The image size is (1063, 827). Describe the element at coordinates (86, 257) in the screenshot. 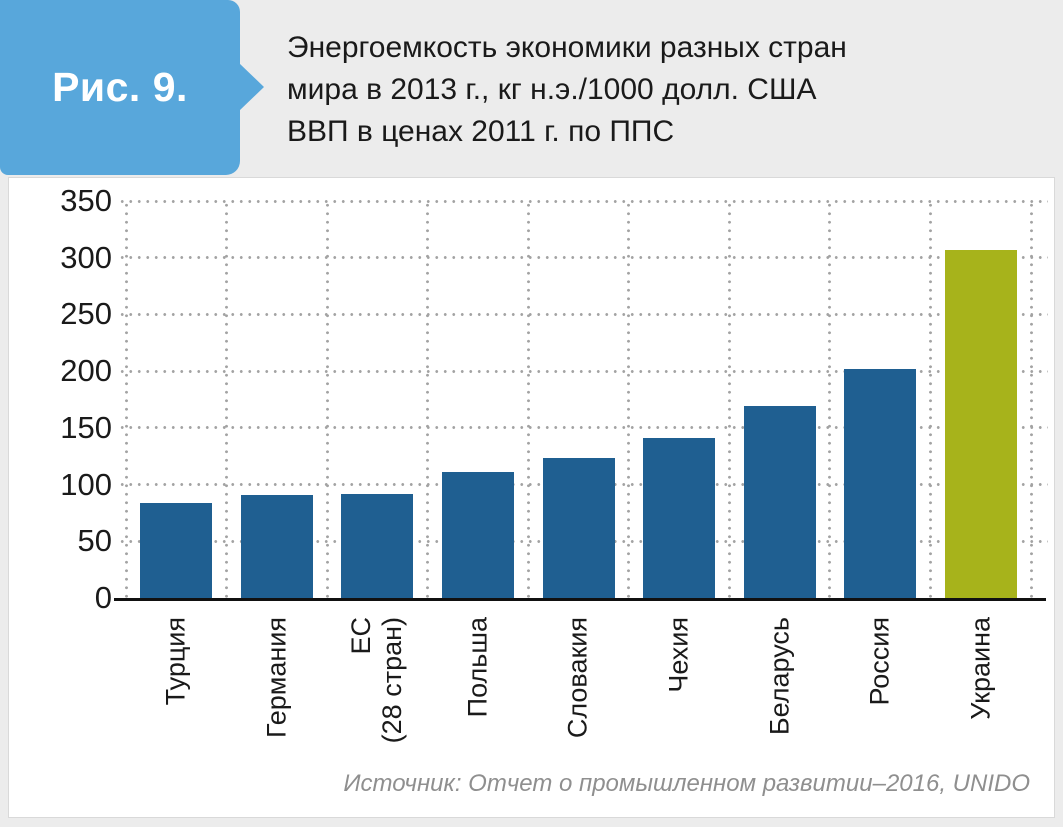

I see `y-tick-label: 300` at that location.